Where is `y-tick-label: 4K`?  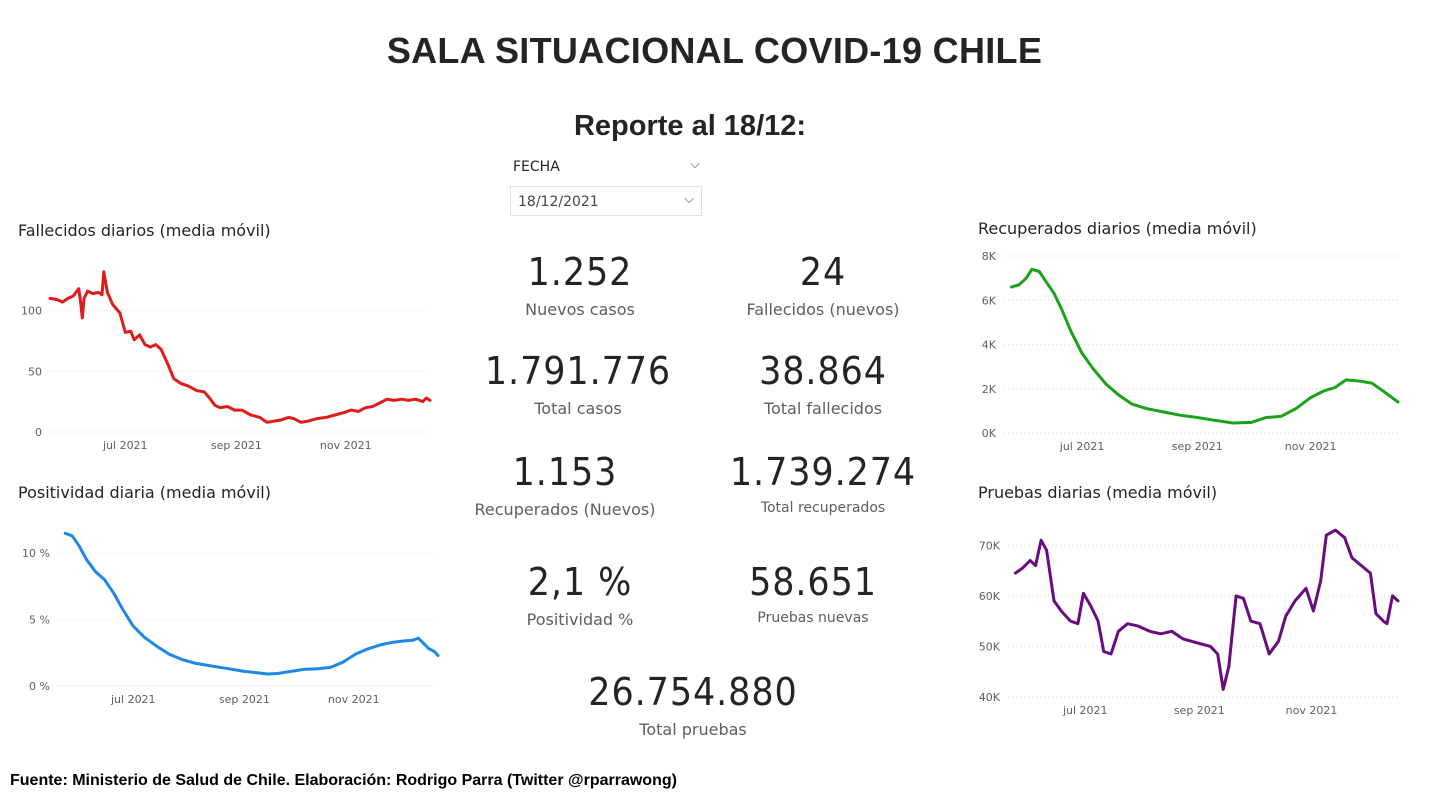 y-tick-label: 4K is located at coordinates (989, 345).